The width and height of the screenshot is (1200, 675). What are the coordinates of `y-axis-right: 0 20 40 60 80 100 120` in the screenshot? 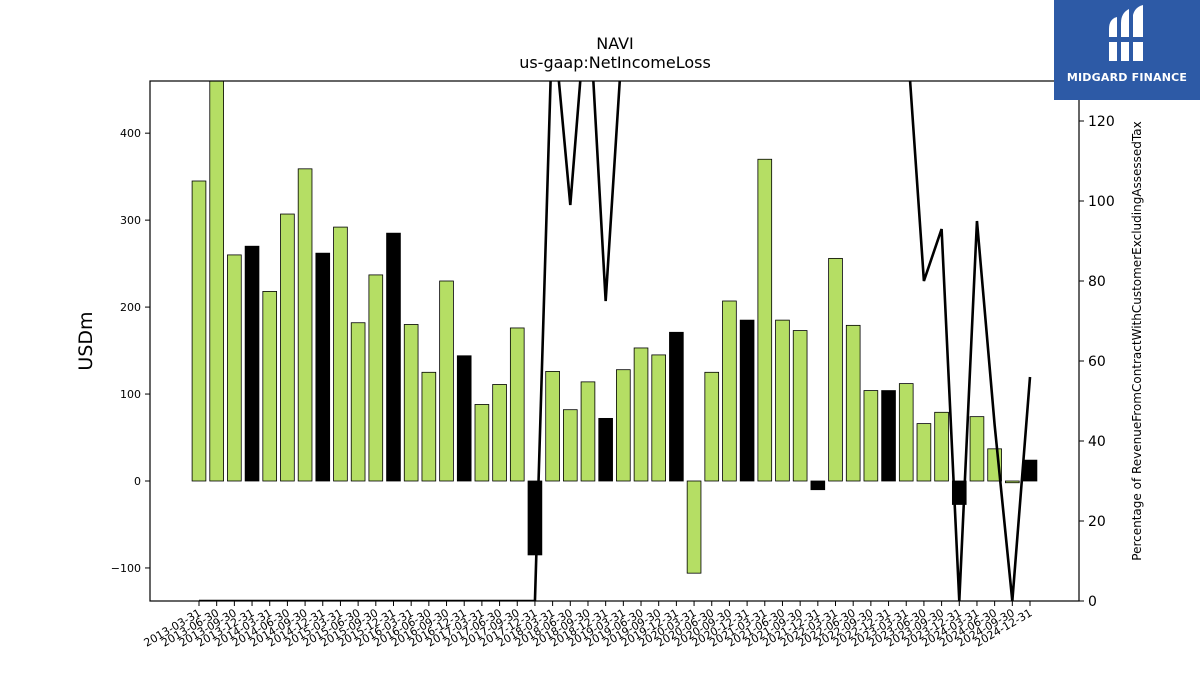 It's located at (1097, 362).